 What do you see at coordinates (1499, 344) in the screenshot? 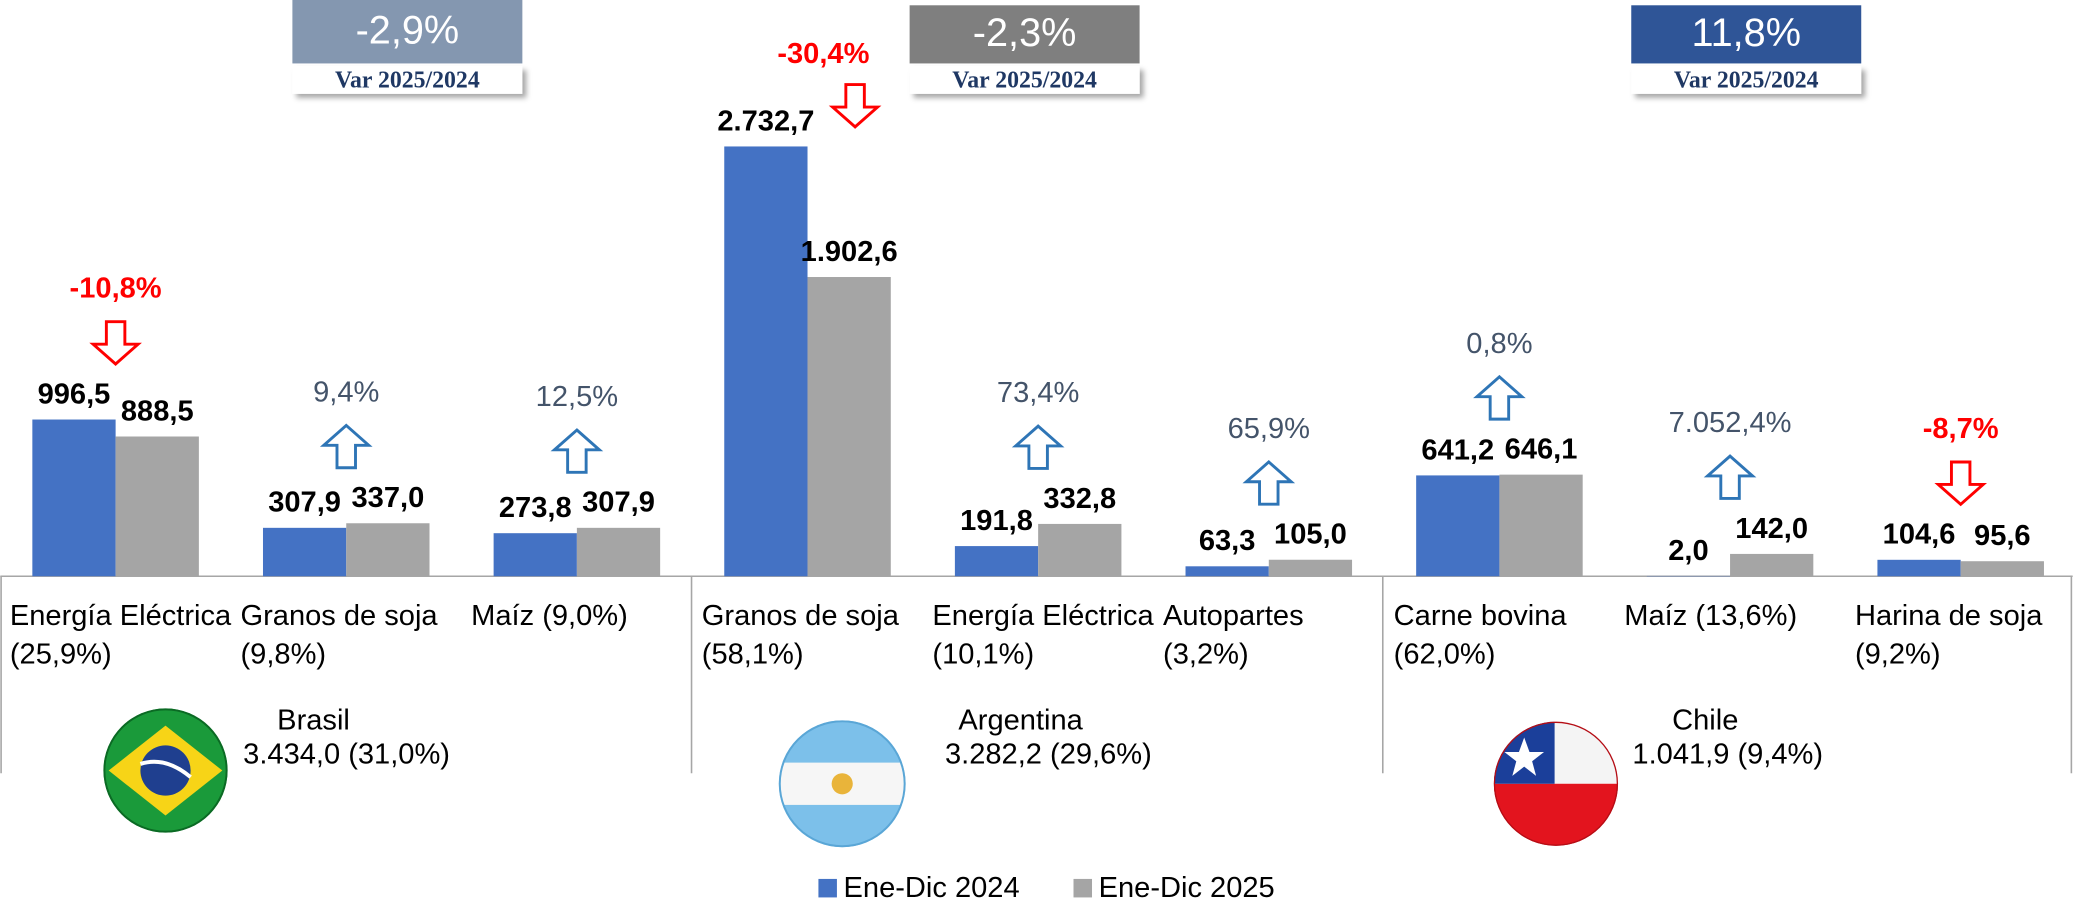
I see `change-label: 0,8%` at bounding box center [1499, 344].